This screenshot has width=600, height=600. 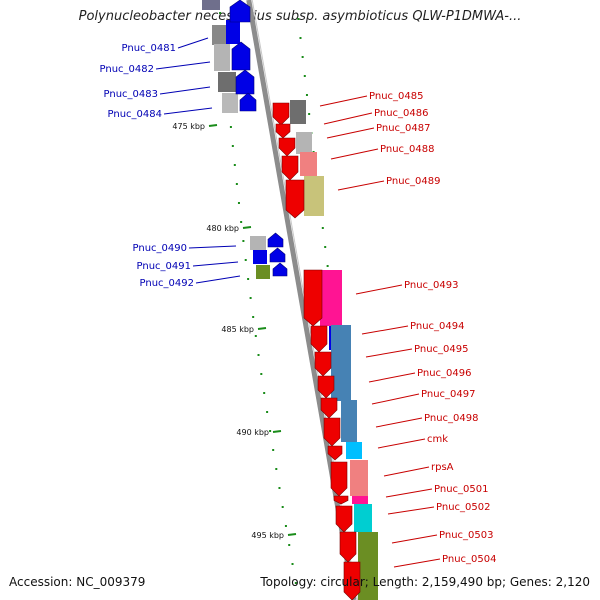 What do you see at coordinates (407, 149) in the screenshot?
I see `gene-label-plus: Pnuc_0488` at bounding box center [407, 149].